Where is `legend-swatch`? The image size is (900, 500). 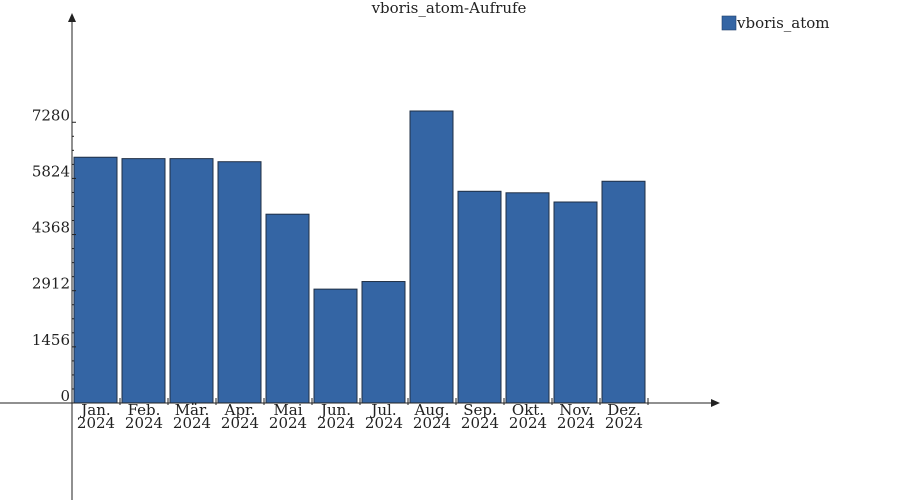
legend-swatch is located at coordinates (729, 23).